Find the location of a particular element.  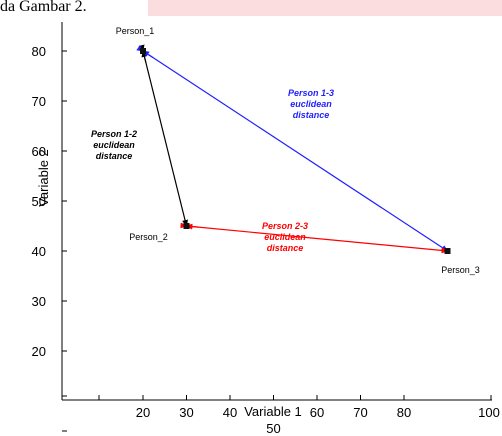

y-tick-label: 60 is located at coordinates (39, 151).